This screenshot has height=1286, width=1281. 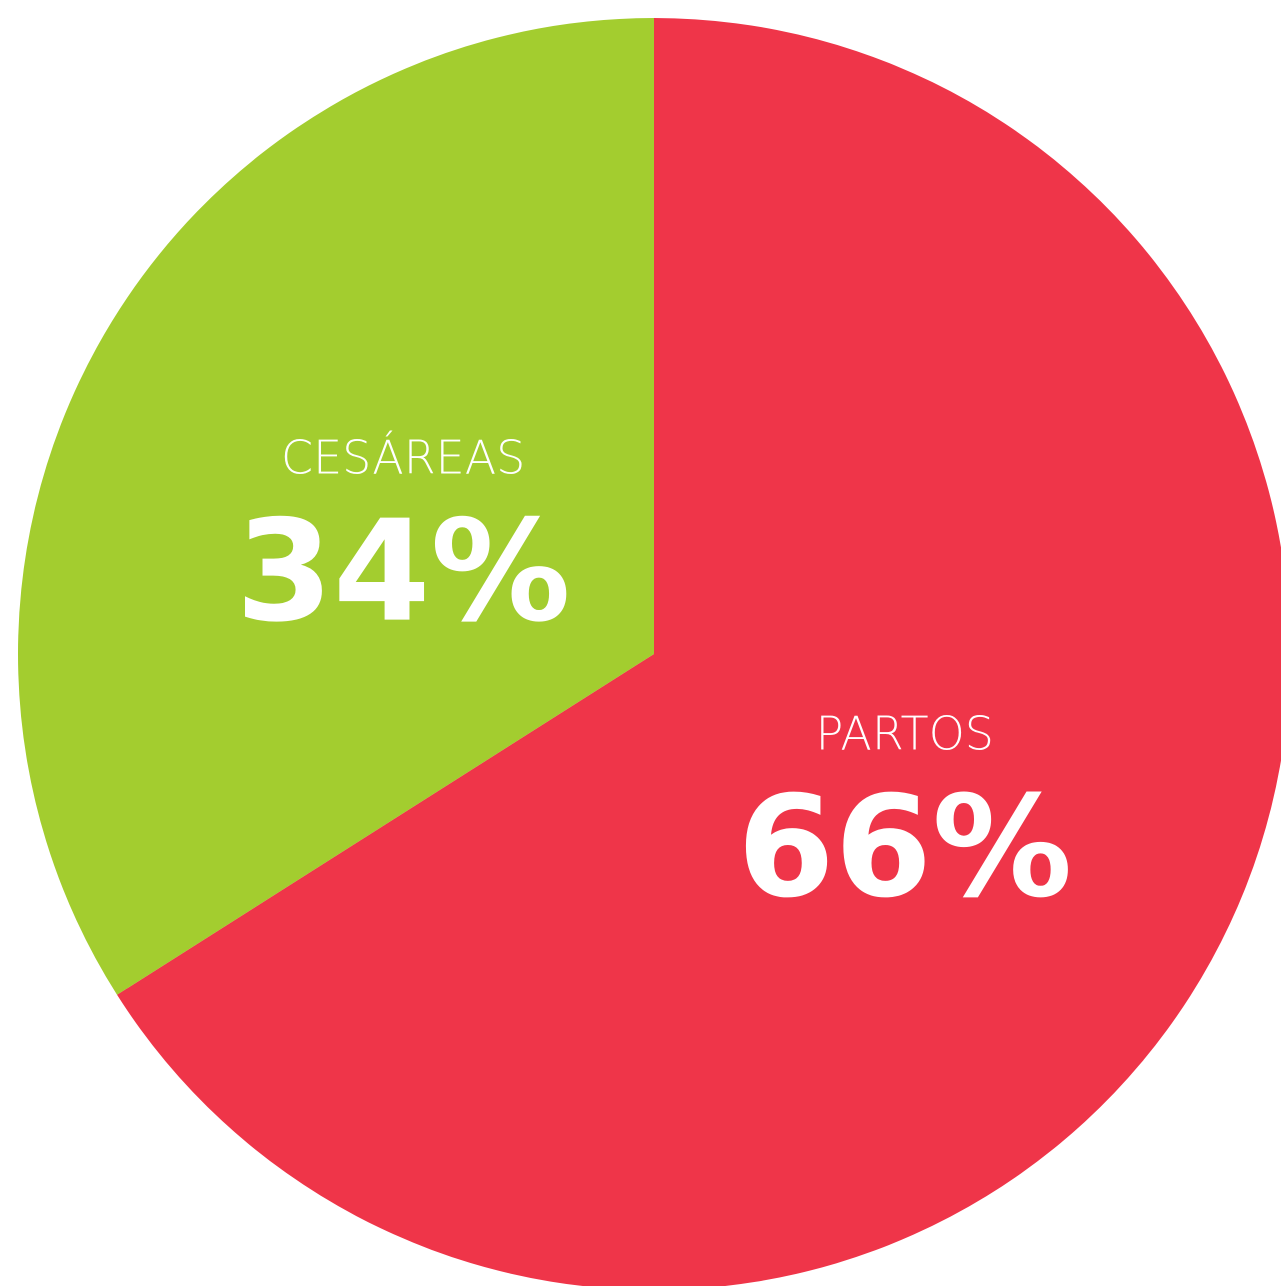 What do you see at coordinates (904, 847) in the screenshot?
I see `slice-value: 66%` at bounding box center [904, 847].